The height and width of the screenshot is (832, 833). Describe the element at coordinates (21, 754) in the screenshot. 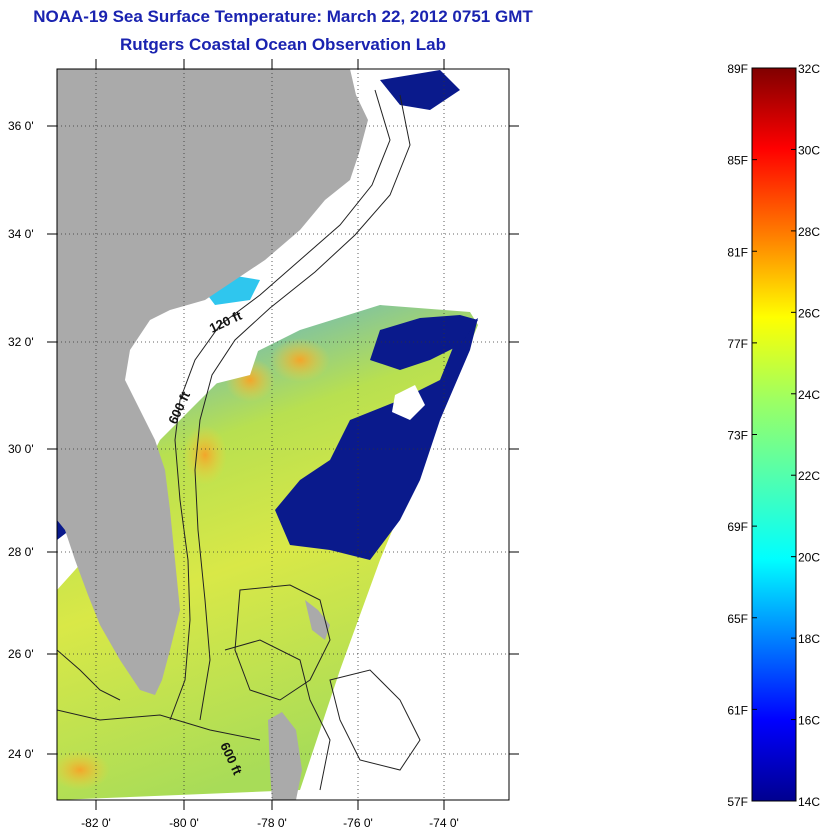

I see `lat-tick-label: 24 0'` at that location.